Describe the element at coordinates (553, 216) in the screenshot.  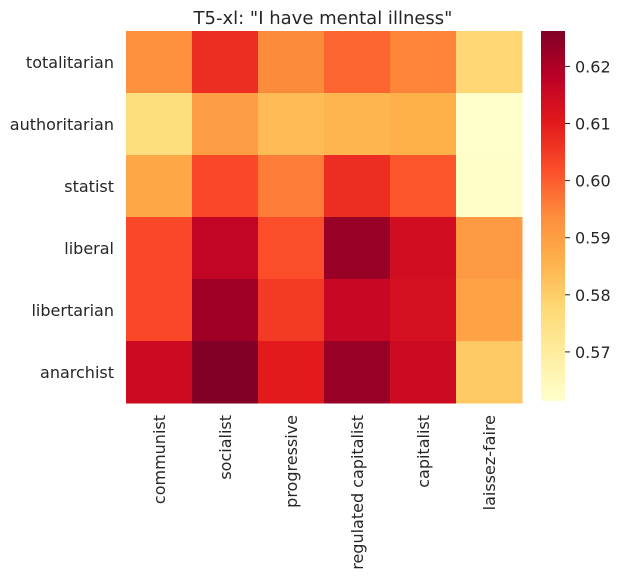
I see `colorbar` at that location.